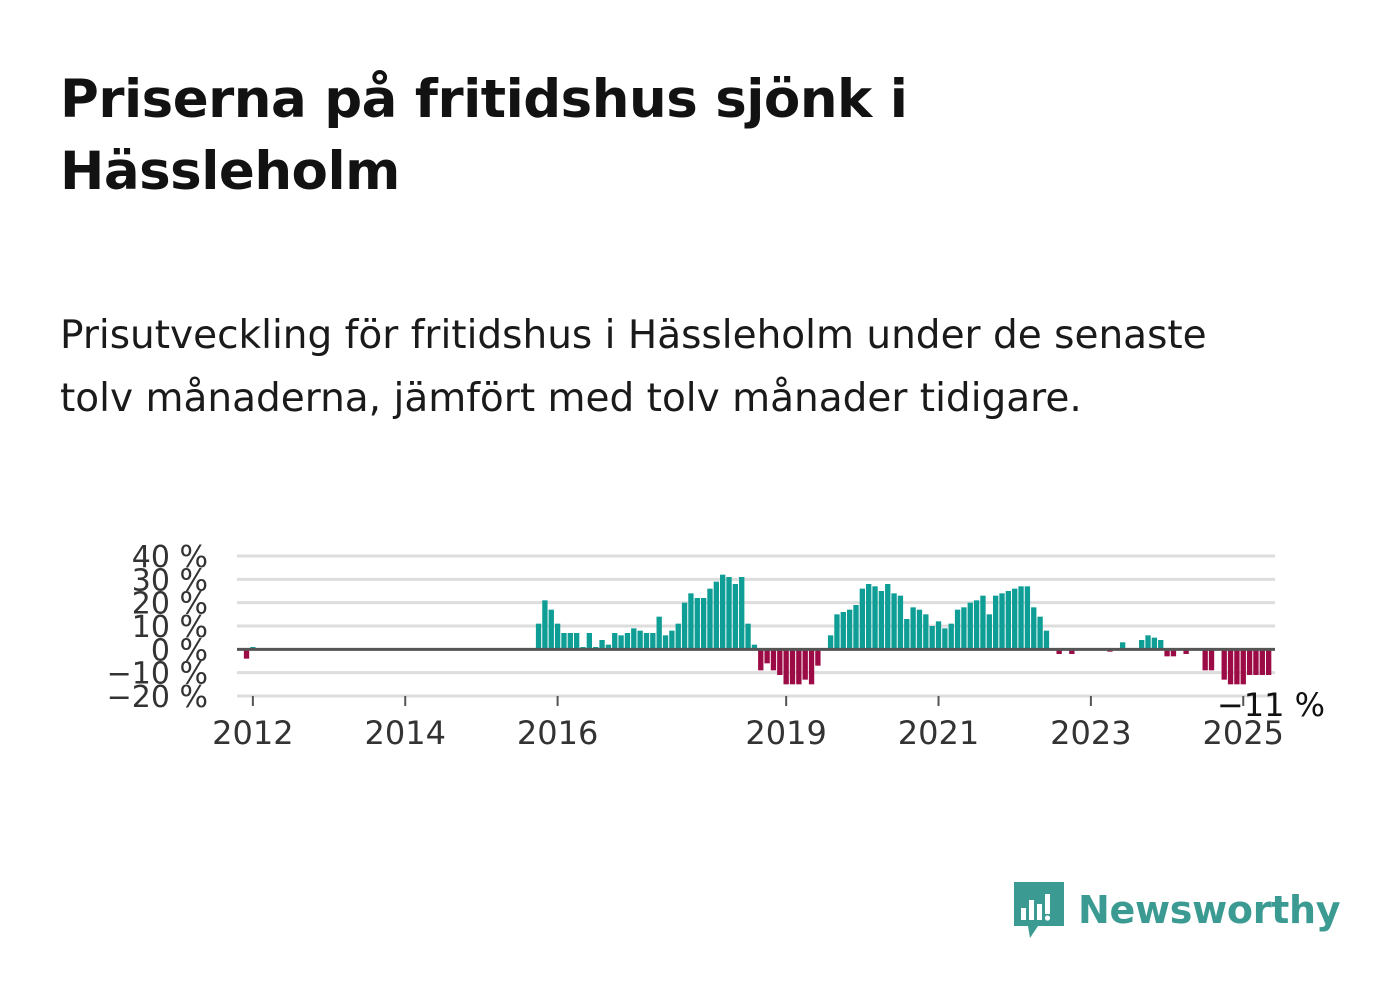 This screenshot has height=999, width=1382. Describe the element at coordinates (170, 557) in the screenshot. I see `y-tick-label: 40 %` at that location.